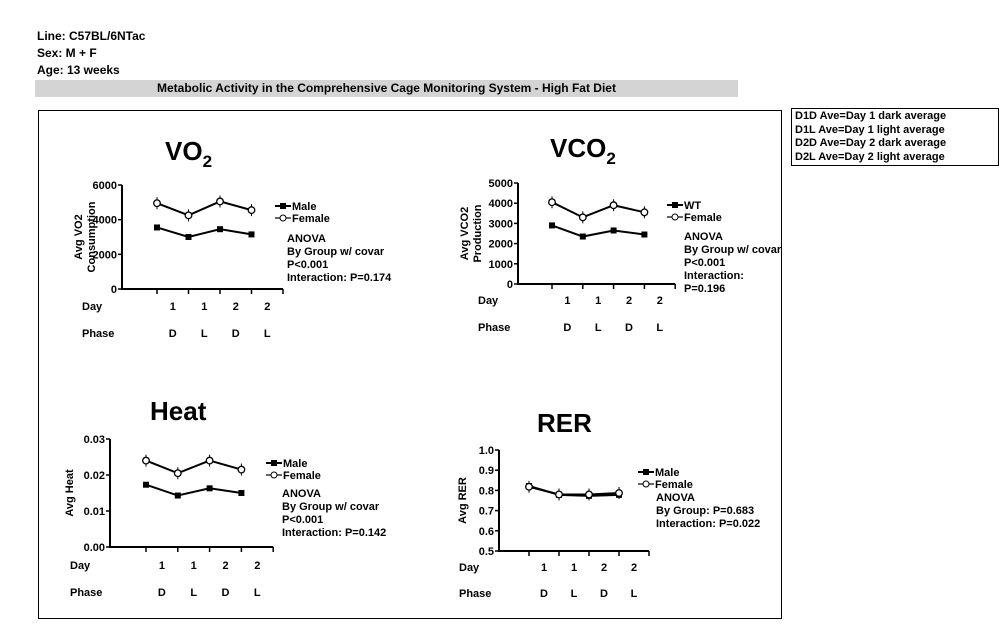  Describe the element at coordinates (339, 278) in the screenshot. I see `anova-annotation: Interaction: P=0.174` at that location.